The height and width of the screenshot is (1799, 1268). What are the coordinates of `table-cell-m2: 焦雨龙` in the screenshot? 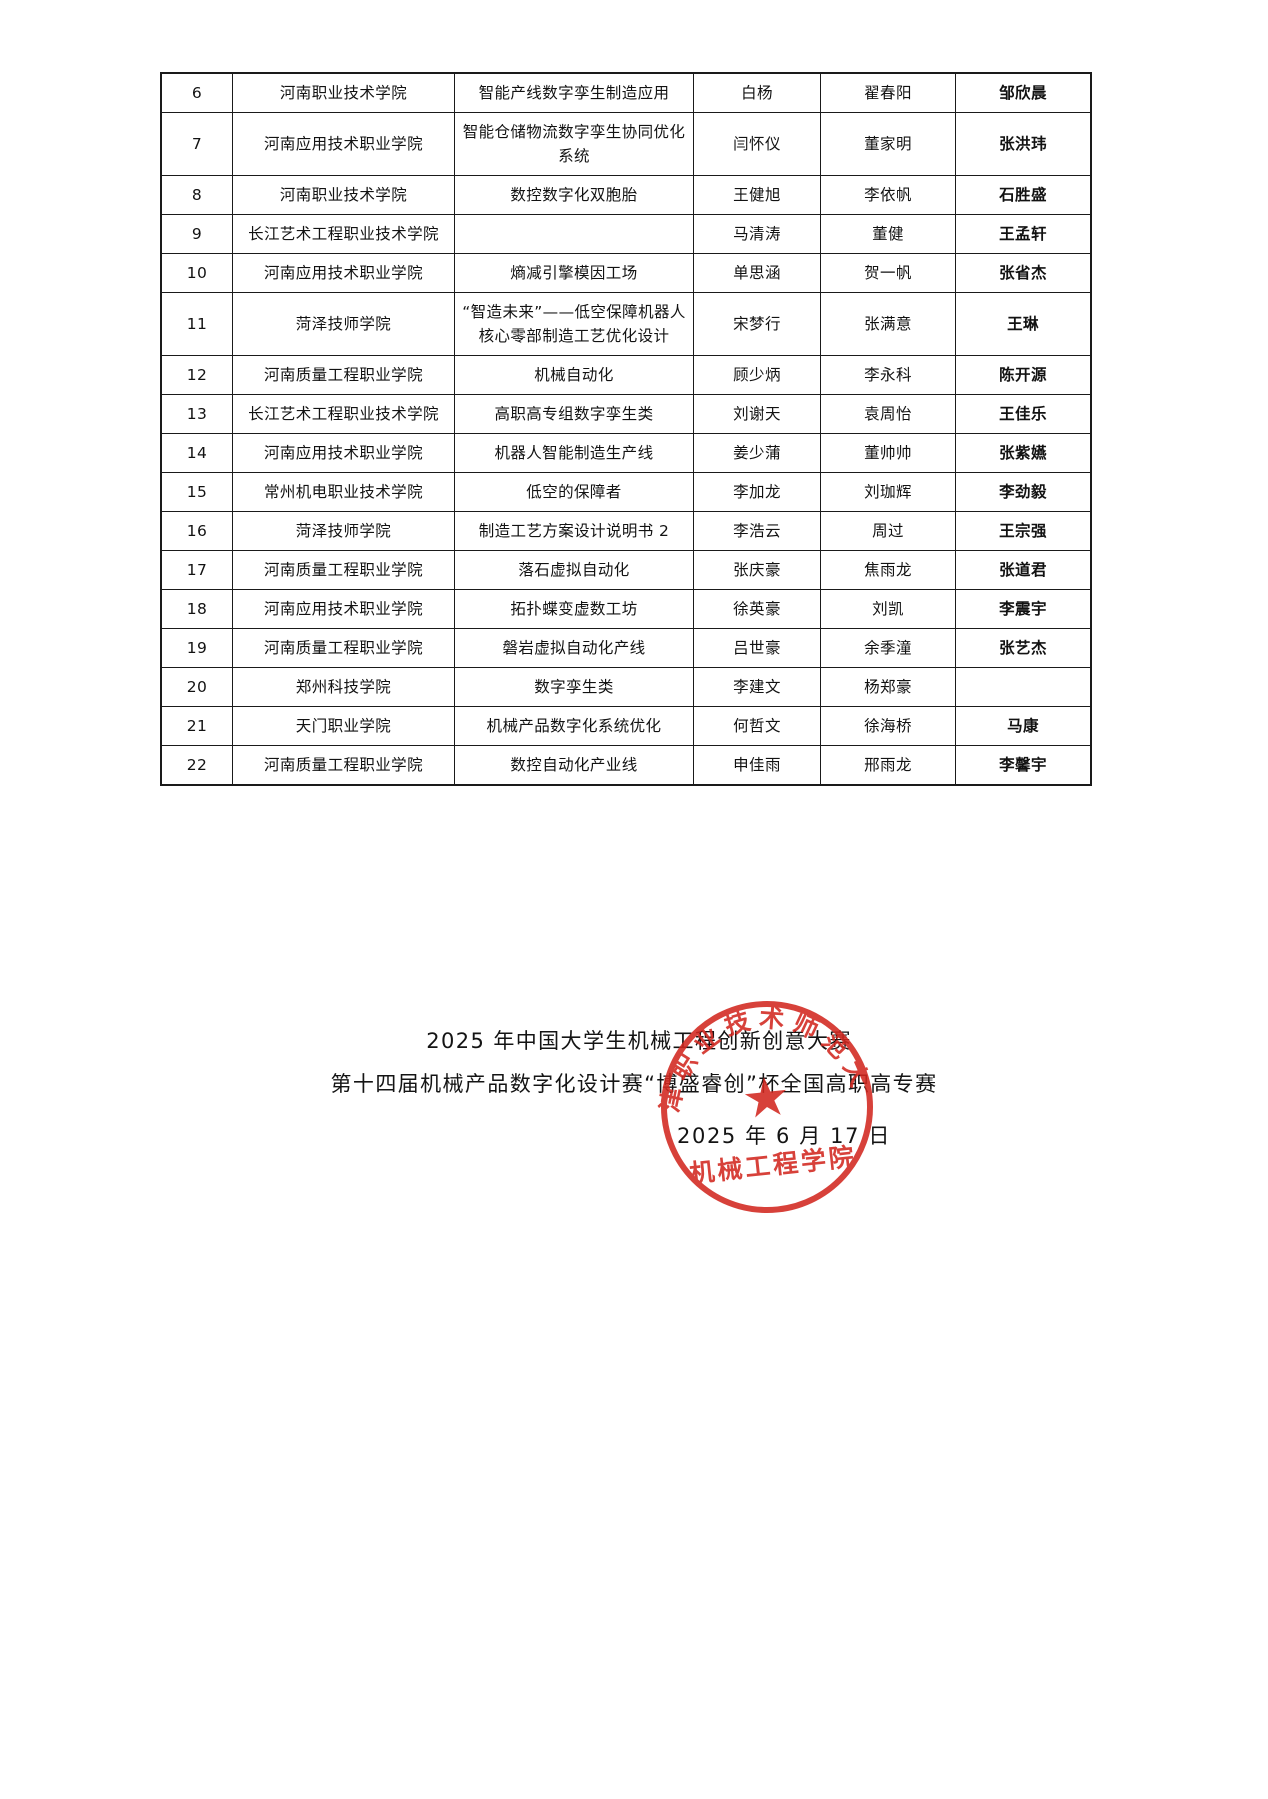 It's located at (888, 570).